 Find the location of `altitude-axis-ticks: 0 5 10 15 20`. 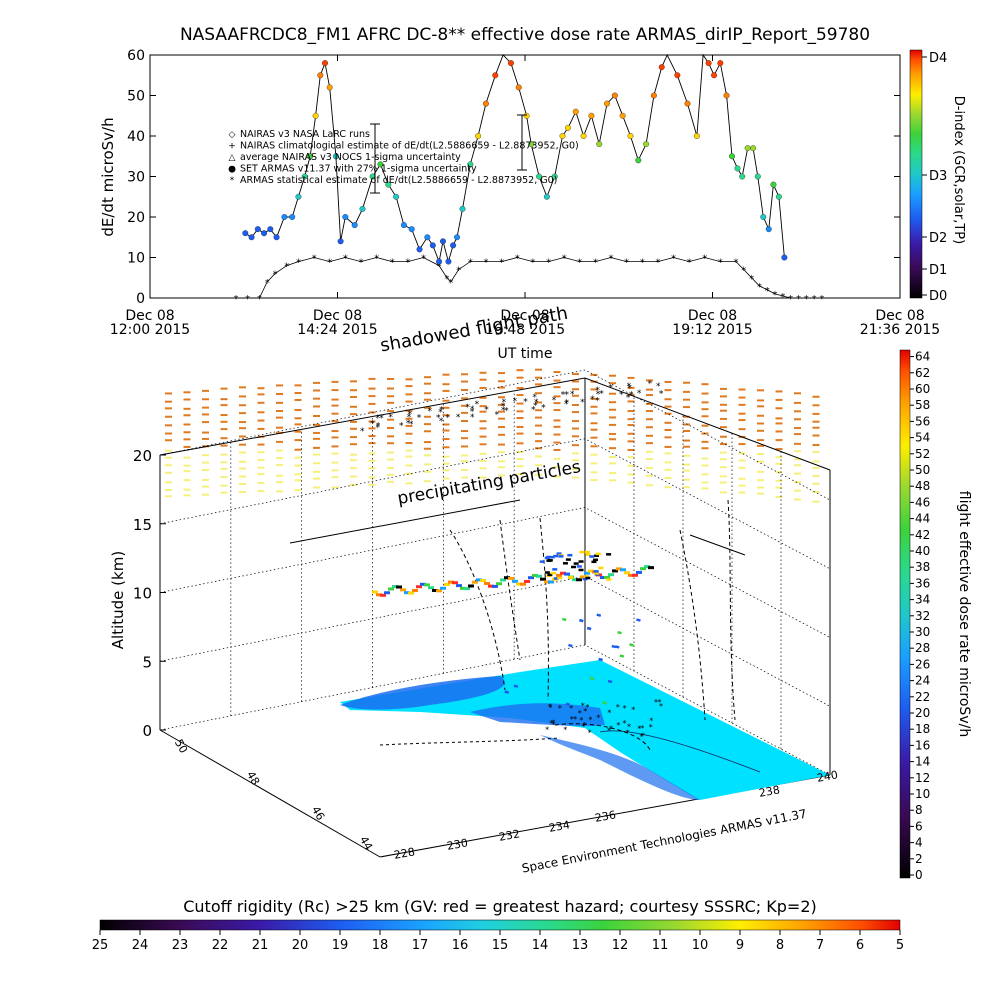

altitude-axis-ticks: 0 5 10 15 20 is located at coordinates (149, 593).